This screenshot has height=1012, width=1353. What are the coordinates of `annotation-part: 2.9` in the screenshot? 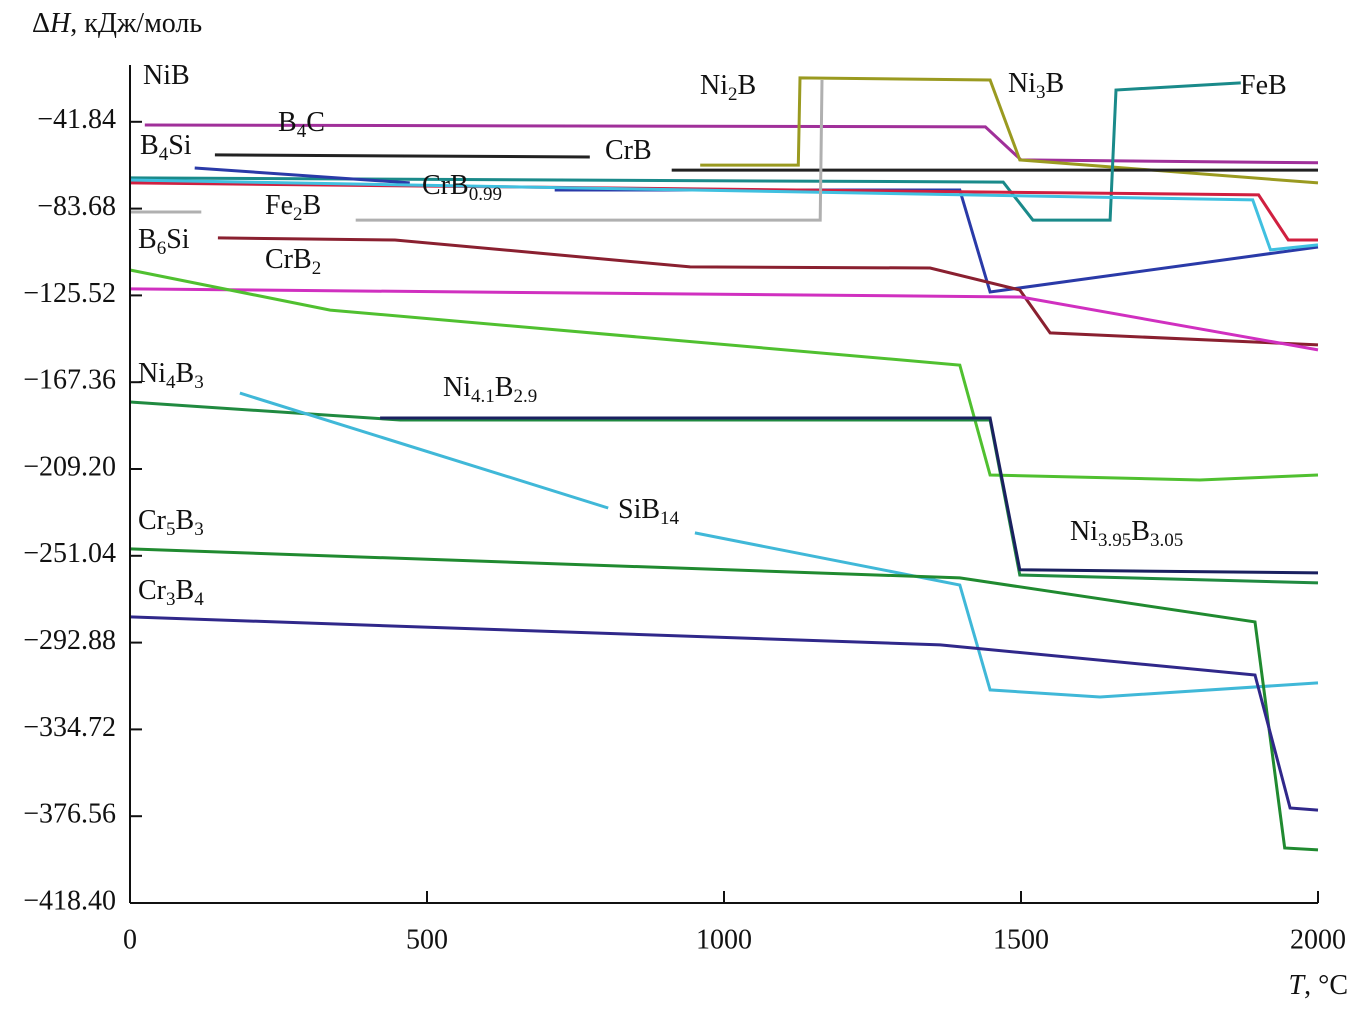 It's located at (525, 396).